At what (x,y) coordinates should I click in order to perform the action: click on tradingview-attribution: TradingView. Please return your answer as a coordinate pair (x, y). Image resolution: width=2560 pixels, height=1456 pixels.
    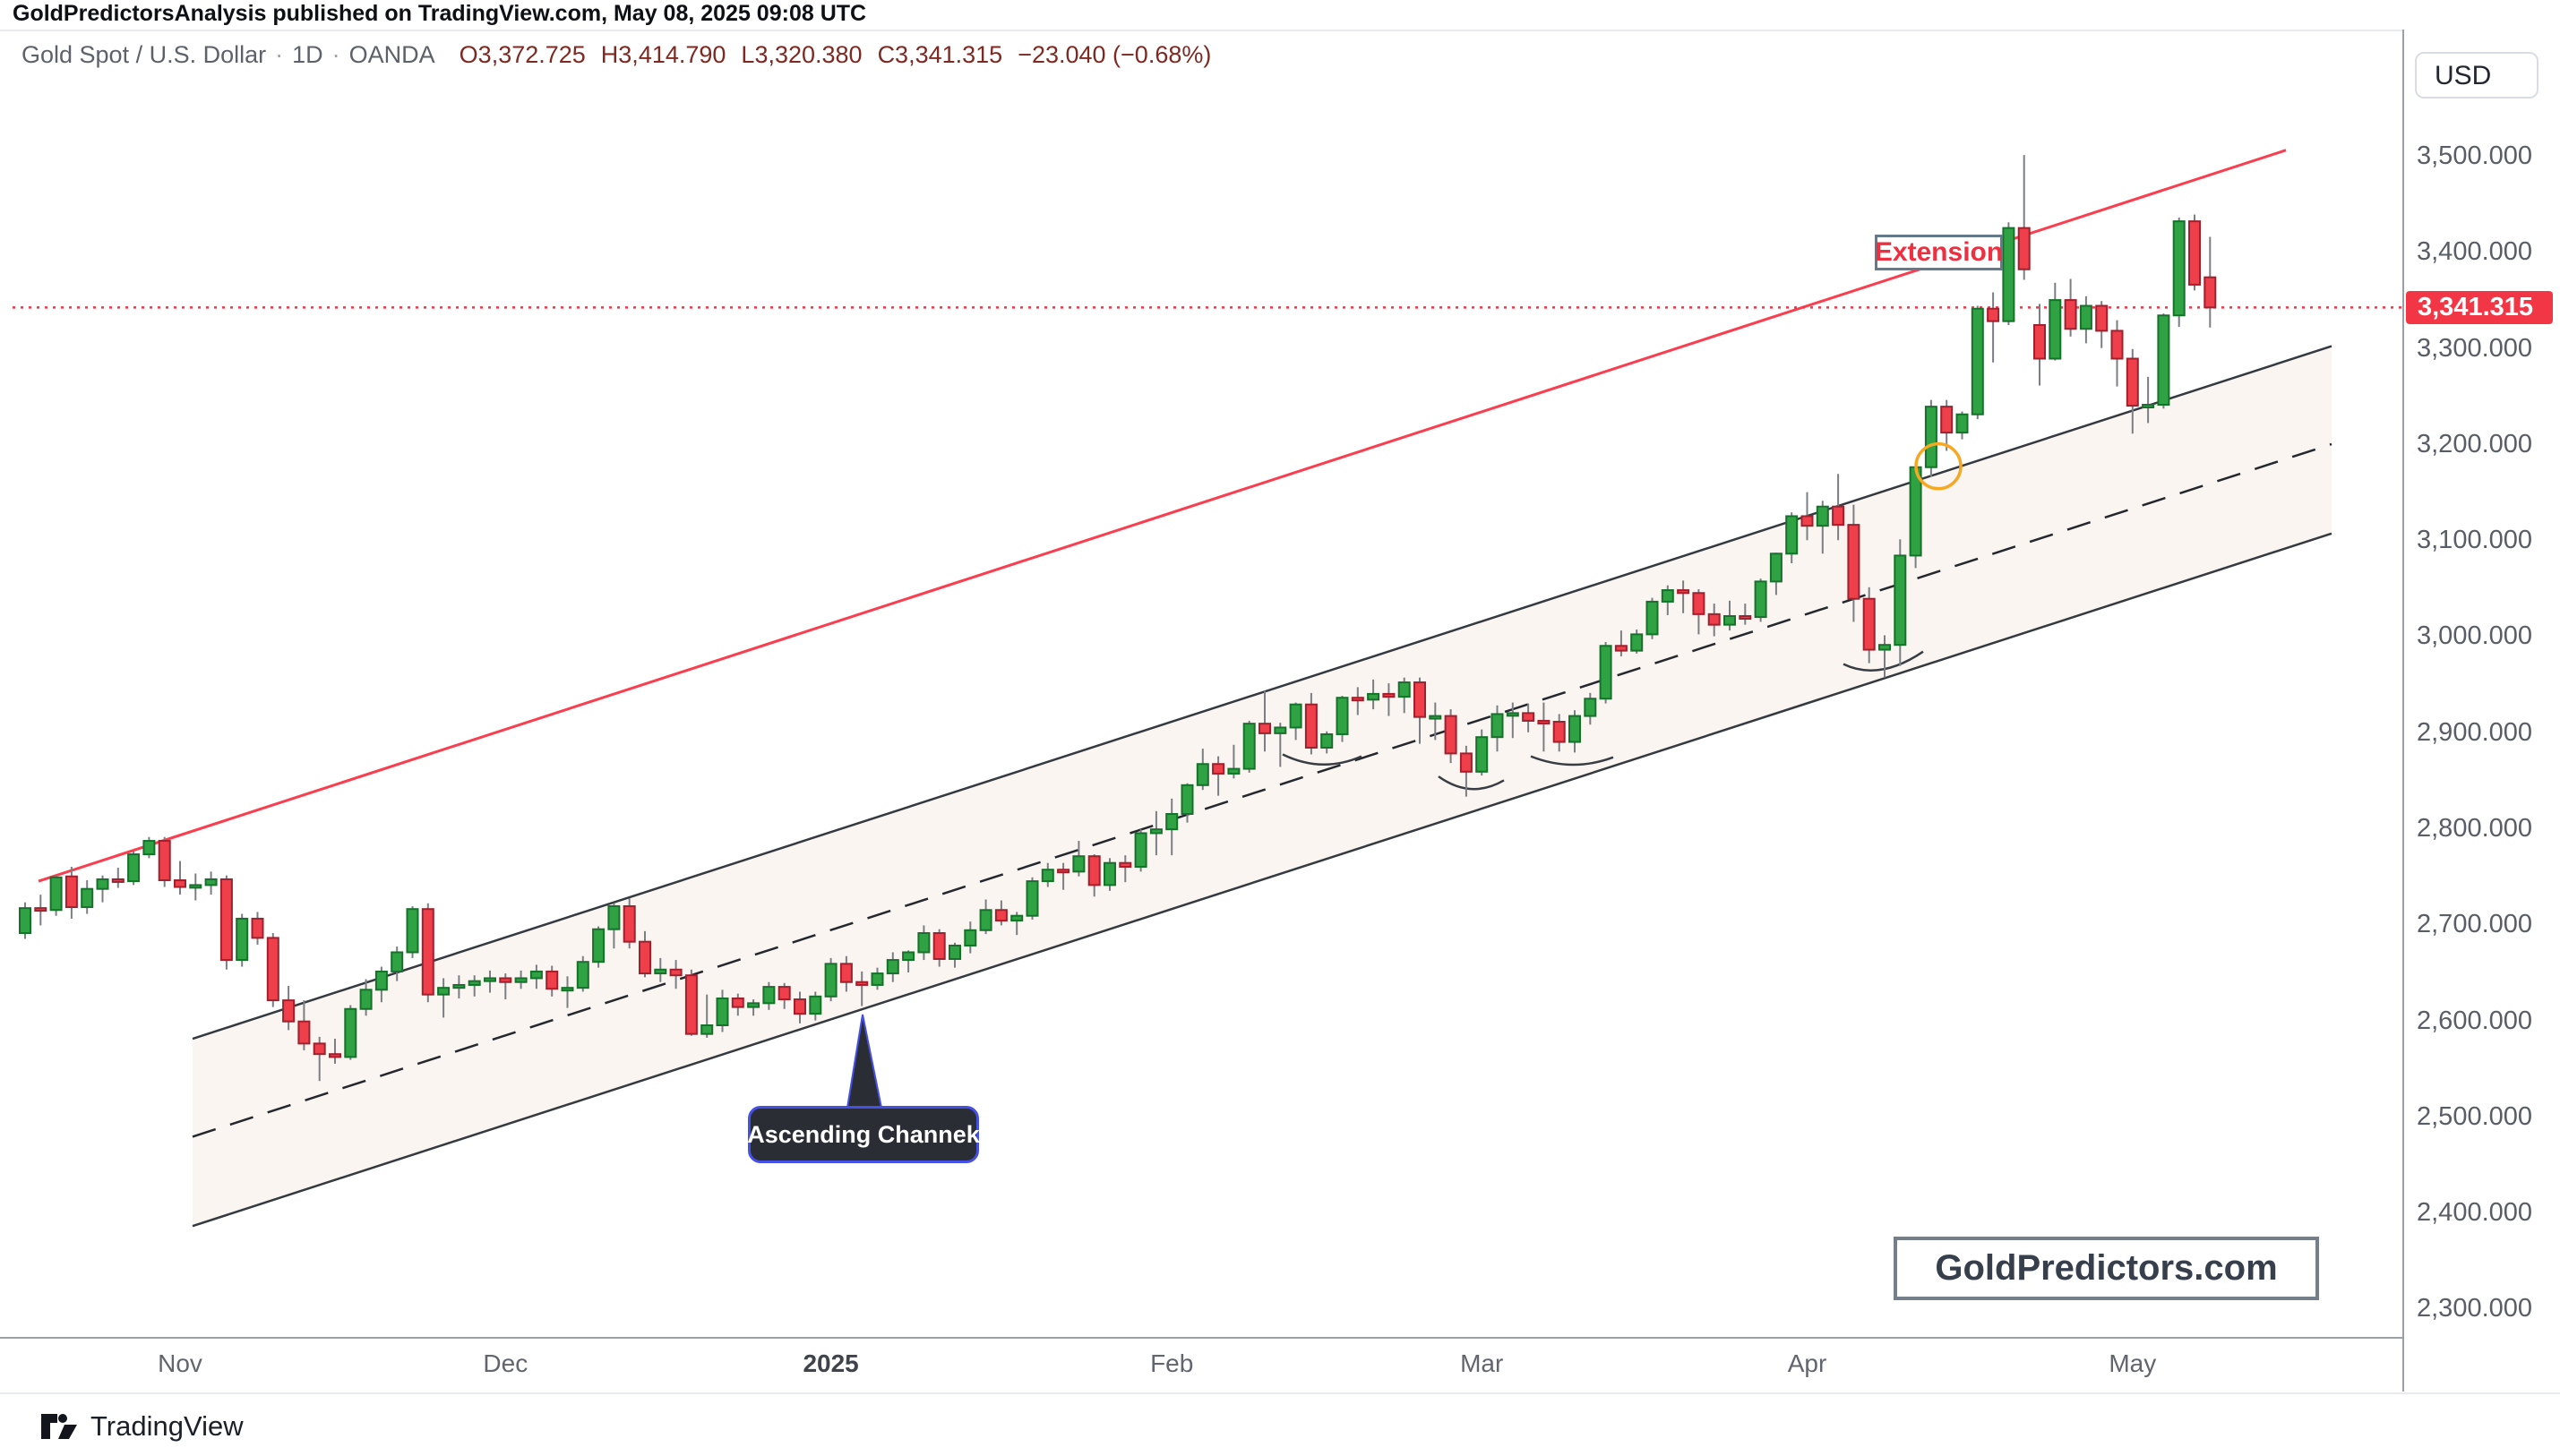
    Looking at the image, I should click on (142, 1426).